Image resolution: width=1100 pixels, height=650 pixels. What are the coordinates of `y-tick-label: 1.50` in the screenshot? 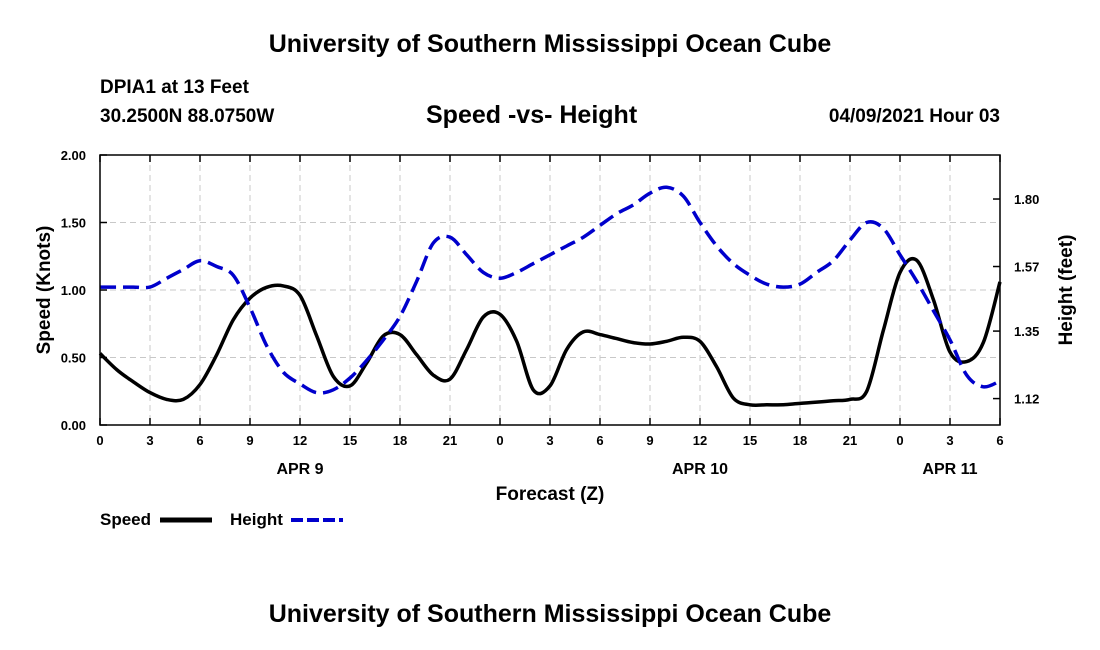 It's located at (73, 223).